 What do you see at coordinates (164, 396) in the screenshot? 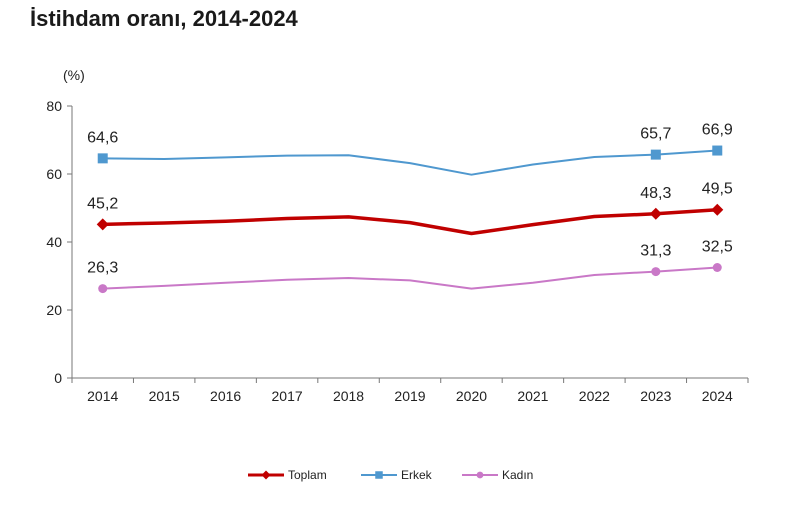
I see `x-tick-label: 2015` at bounding box center [164, 396].